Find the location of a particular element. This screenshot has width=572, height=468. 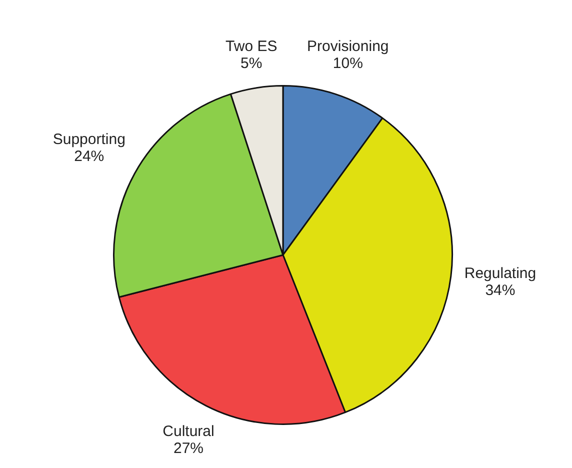

slice-label: Cultural is located at coordinates (188, 431).